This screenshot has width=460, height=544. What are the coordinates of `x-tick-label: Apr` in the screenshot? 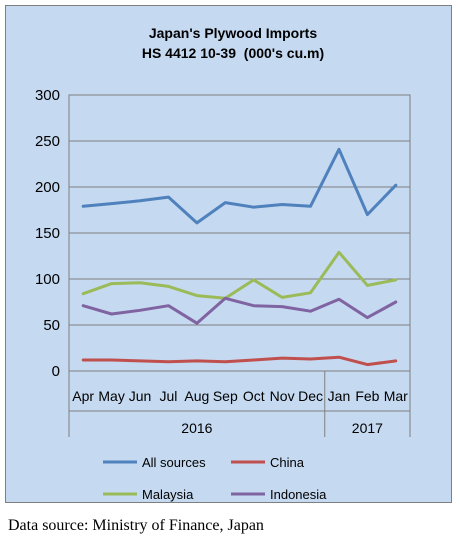 It's located at (83, 396).